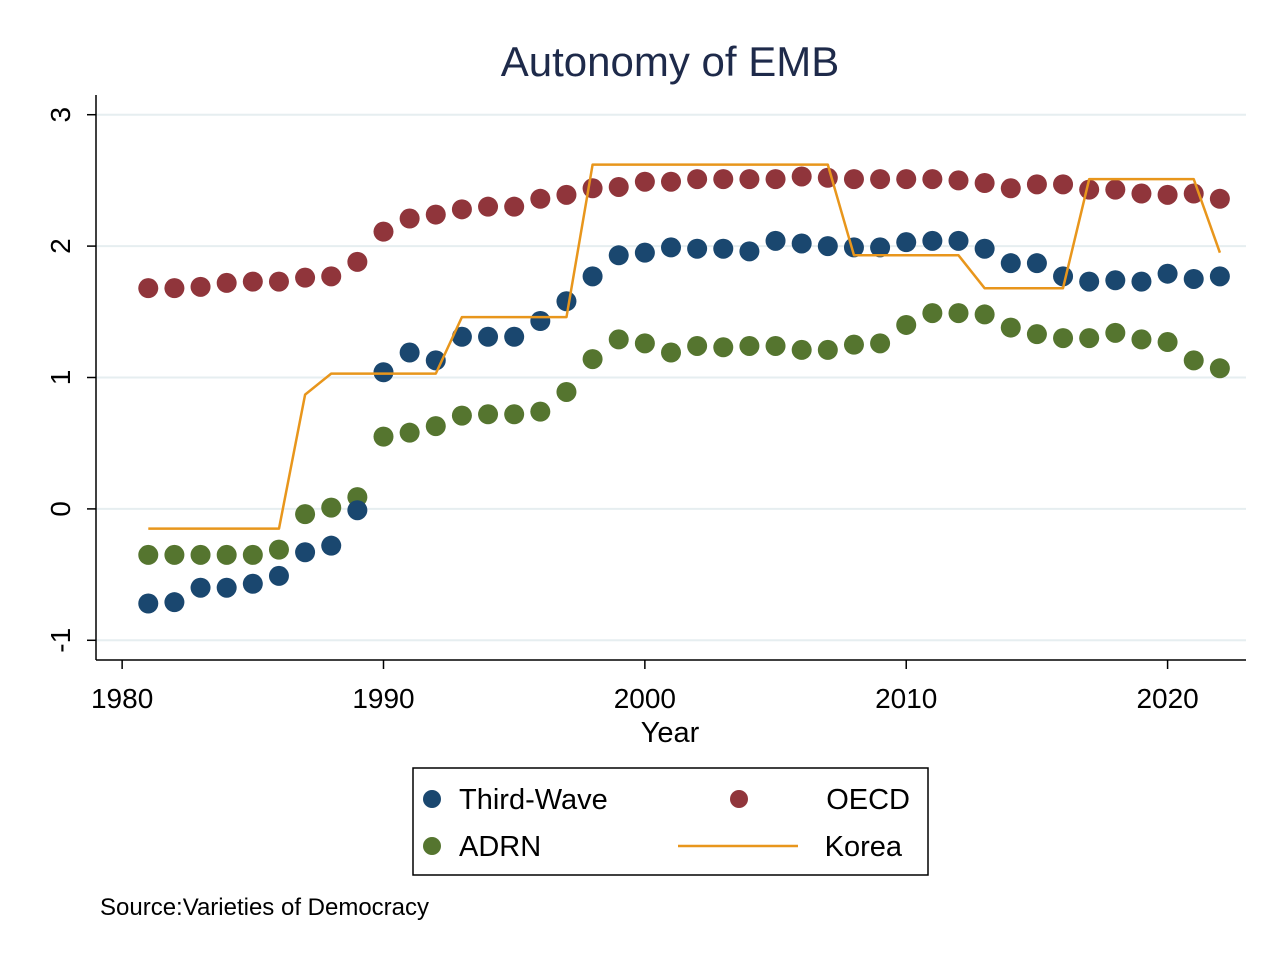 This screenshot has width=1280, height=965. Describe the element at coordinates (670, 733) in the screenshot. I see `x-axis-title: Year` at that location.